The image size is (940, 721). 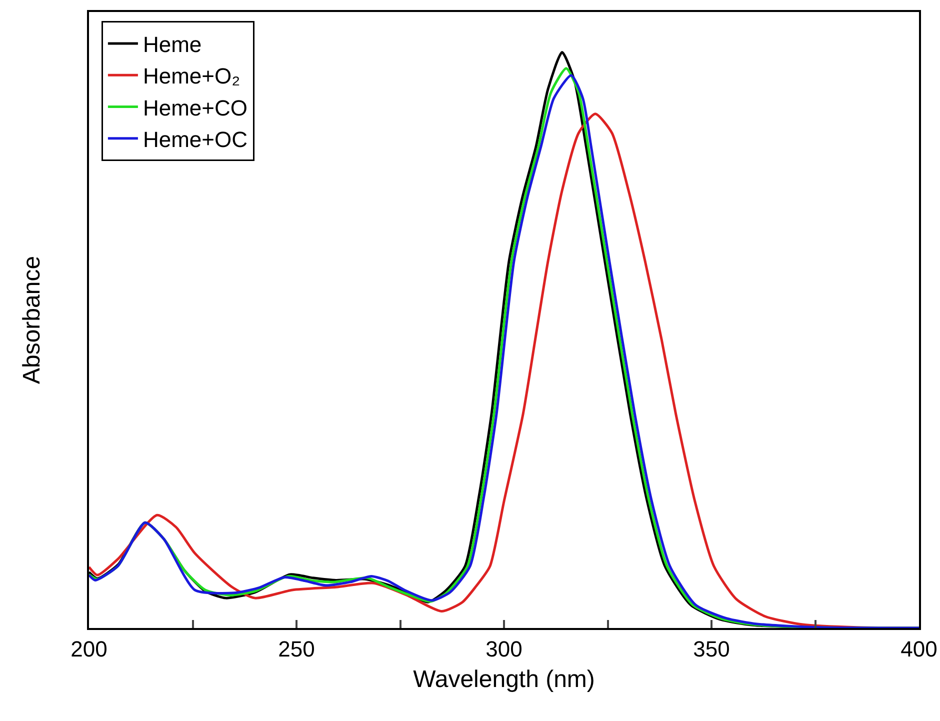 I want to click on legend-label: Heme+O₂, so click(x=191, y=76).